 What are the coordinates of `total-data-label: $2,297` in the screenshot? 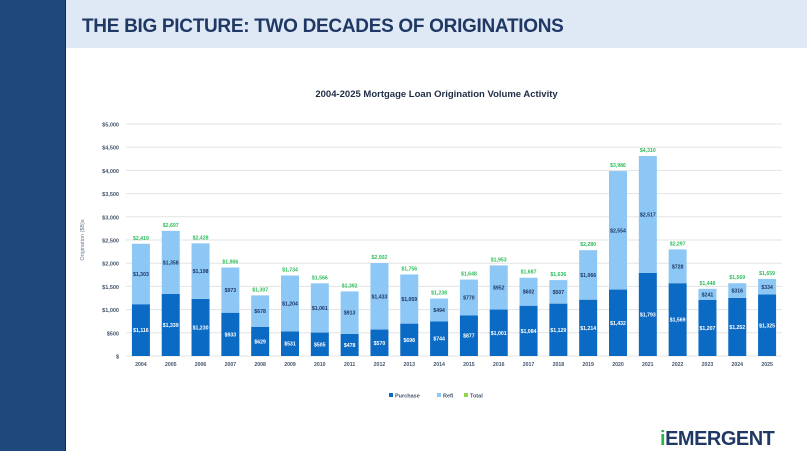 It's located at (678, 244).